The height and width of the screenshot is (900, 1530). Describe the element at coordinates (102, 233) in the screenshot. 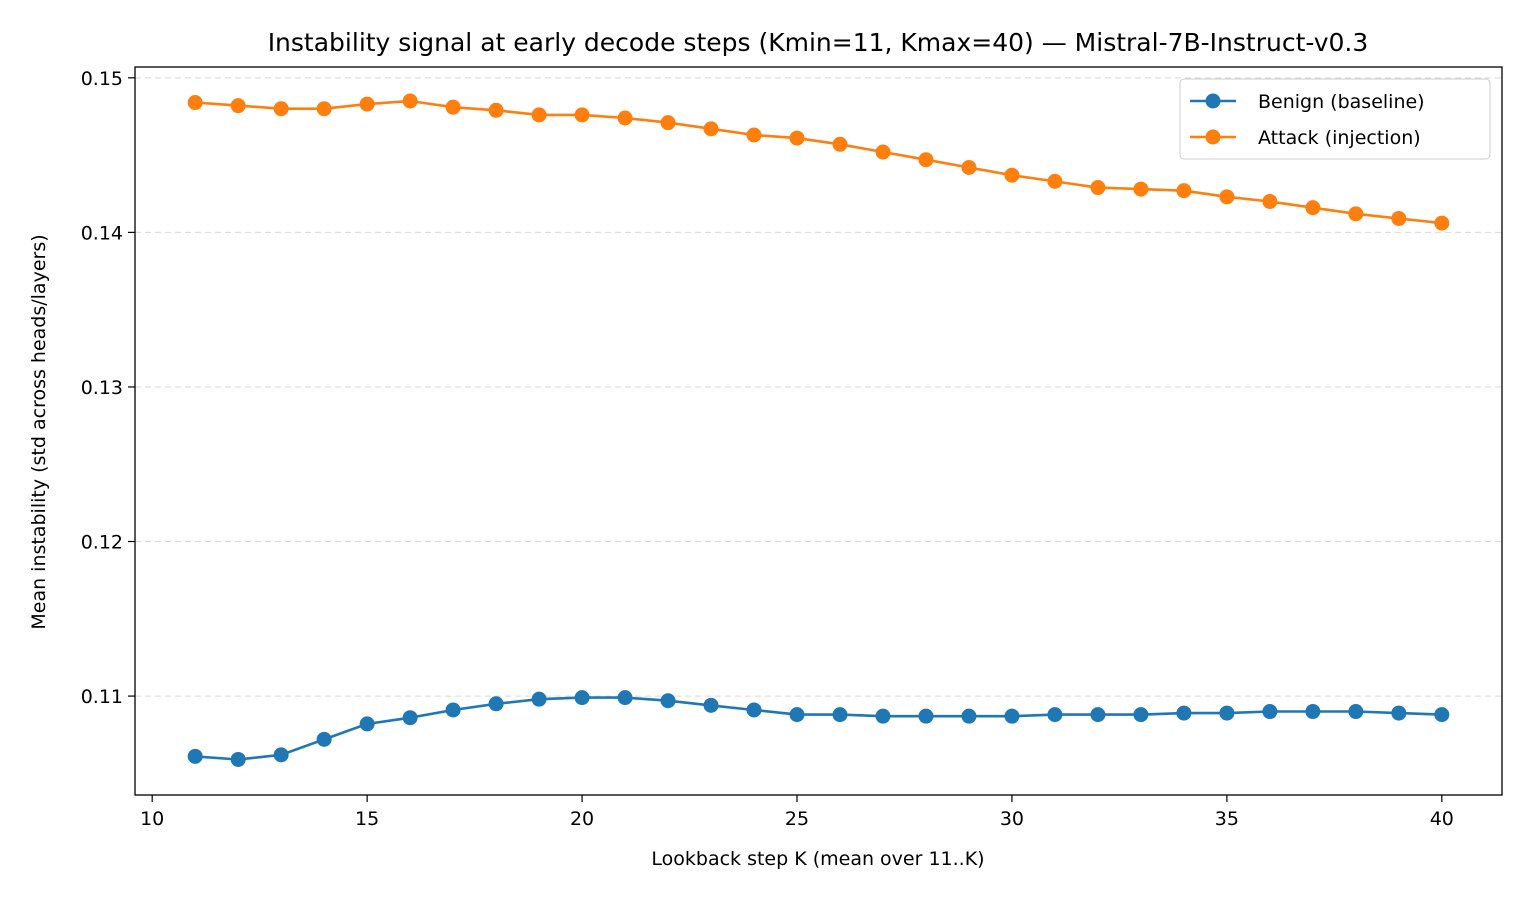

I see `y-tick-label: 0.14` at that location.